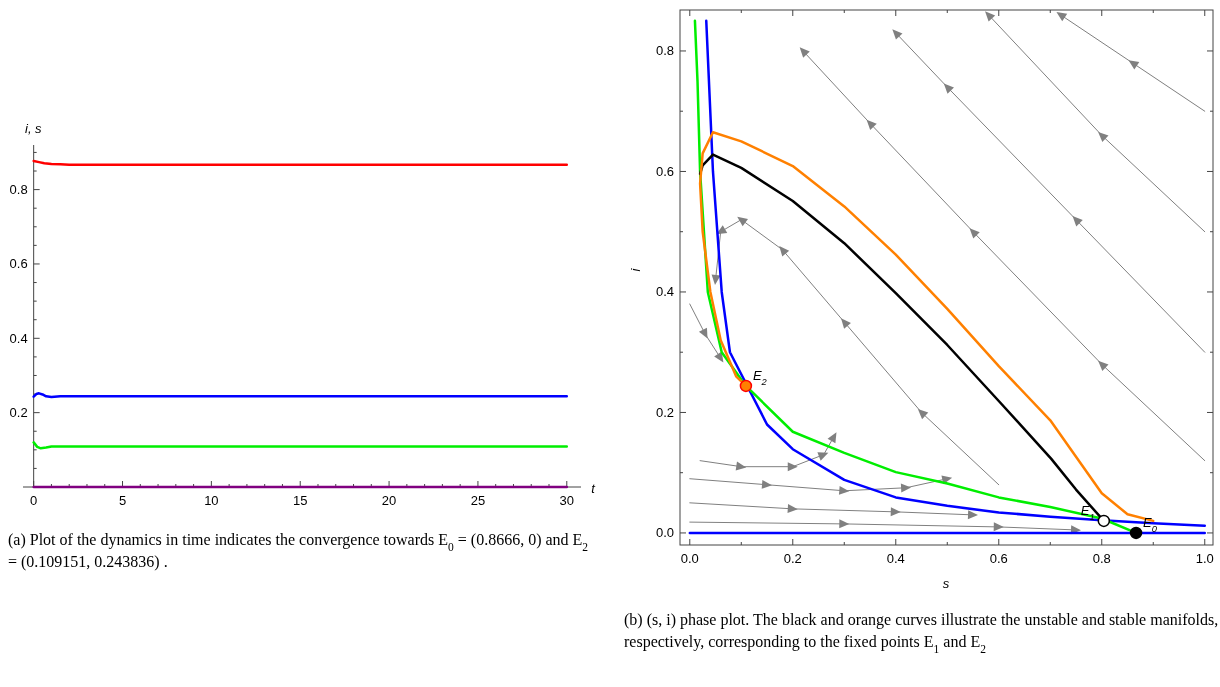 Image resolution: width=1220 pixels, height=687 pixels. What do you see at coordinates (34, 500) in the screenshot?
I see `x-tick-label: 0` at bounding box center [34, 500].